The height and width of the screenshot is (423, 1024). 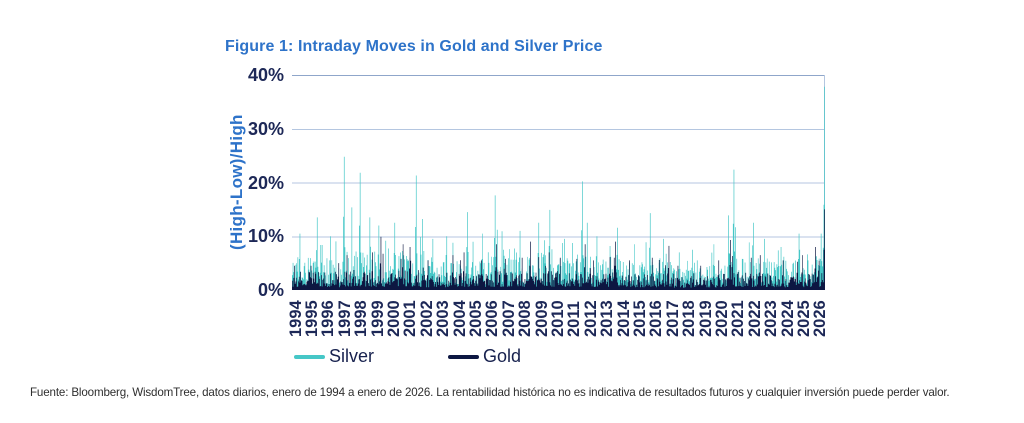 What do you see at coordinates (492, 319) in the screenshot?
I see `x-tick-2006: 2006` at bounding box center [492, 319].